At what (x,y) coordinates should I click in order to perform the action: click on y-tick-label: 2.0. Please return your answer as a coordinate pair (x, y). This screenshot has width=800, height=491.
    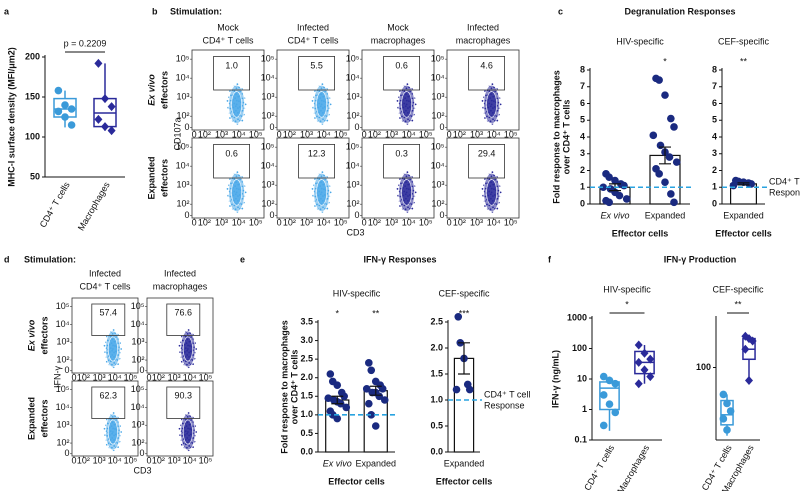
    Looking at the image, I should click on (436, 347).